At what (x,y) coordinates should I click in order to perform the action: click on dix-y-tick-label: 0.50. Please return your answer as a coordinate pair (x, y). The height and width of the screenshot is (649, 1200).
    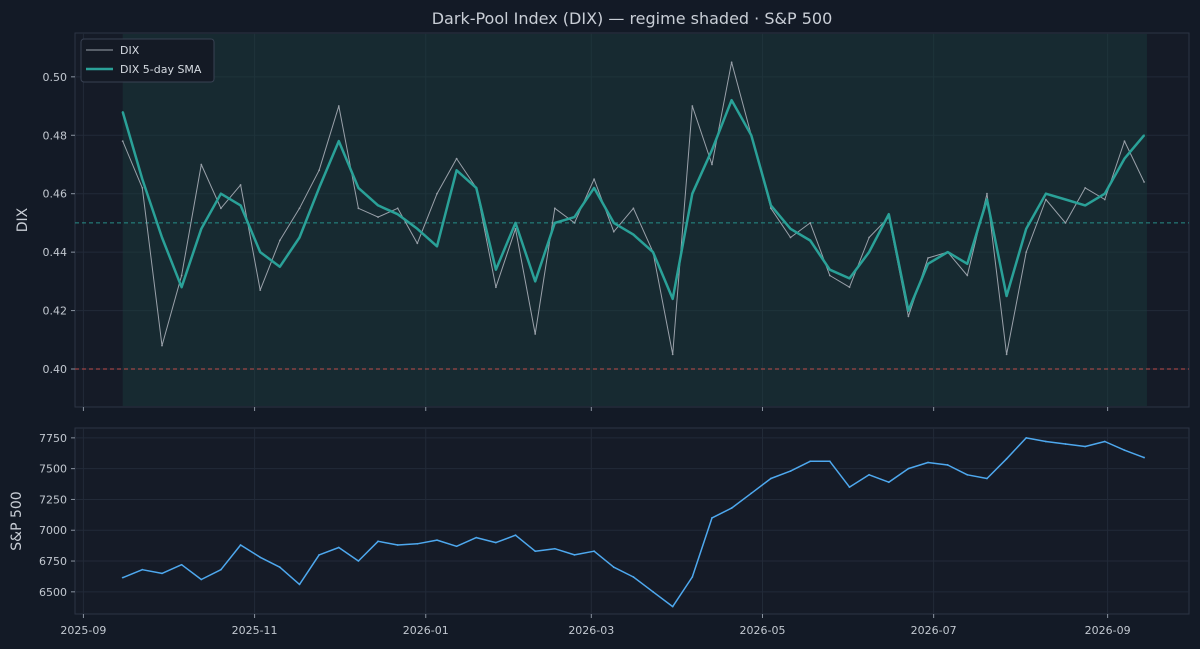
    Looking at the image, I should click on (55, 77).